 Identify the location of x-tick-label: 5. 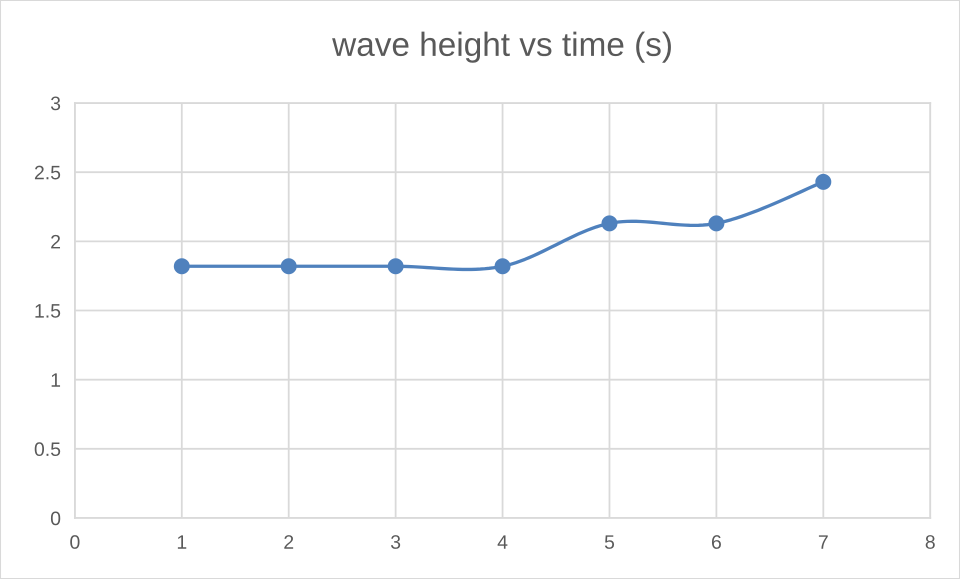
(609, 542).